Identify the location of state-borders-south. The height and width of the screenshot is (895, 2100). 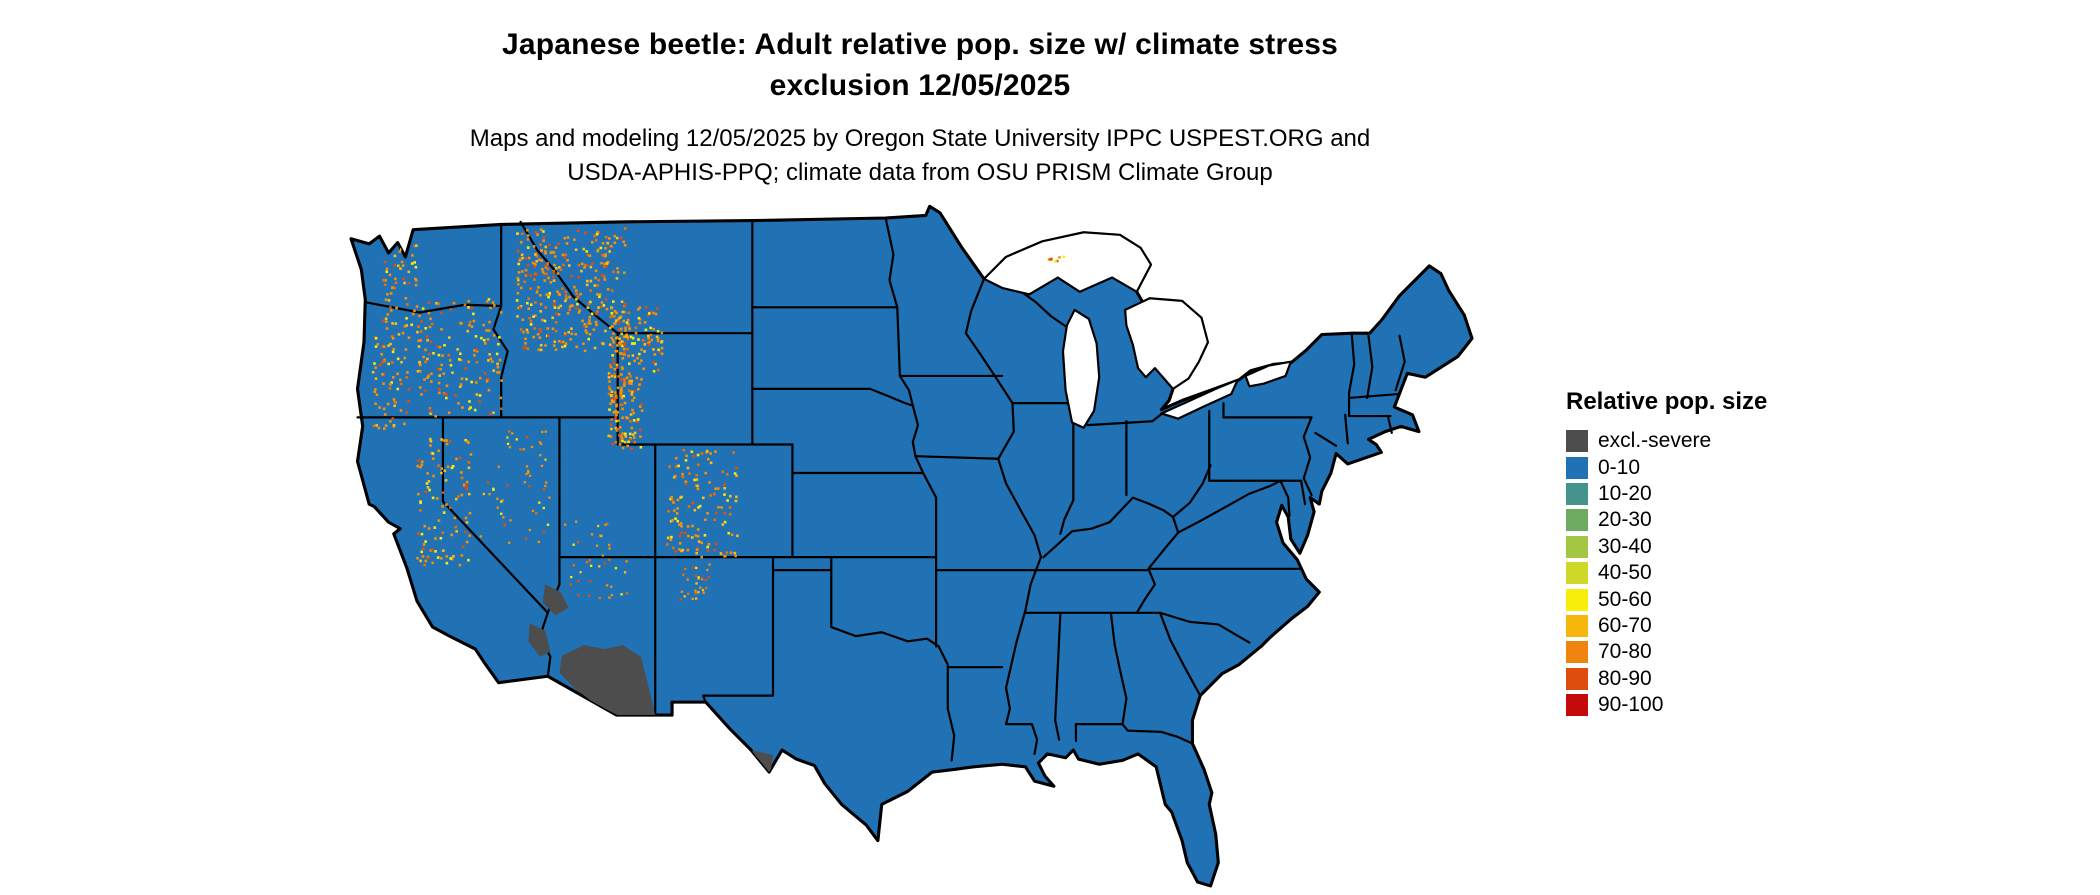
(1162, 612).